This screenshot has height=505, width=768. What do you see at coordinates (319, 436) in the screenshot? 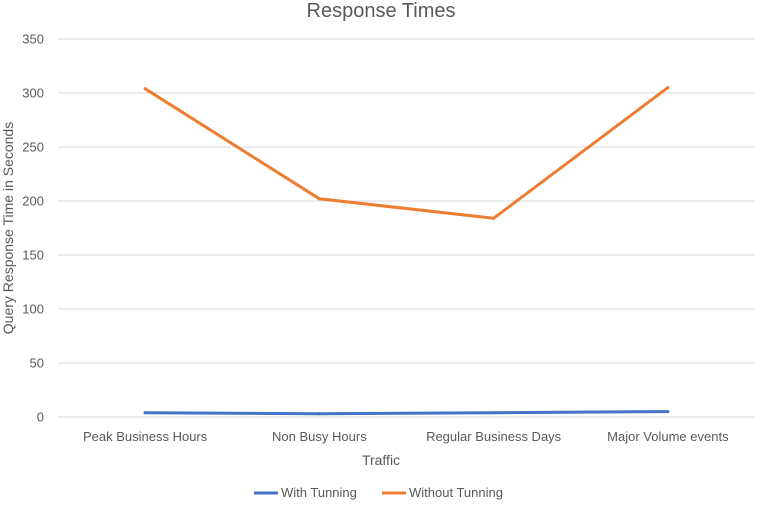
I see `x-tick-label: Non Busy Hours` at bounding box center [319, 436].